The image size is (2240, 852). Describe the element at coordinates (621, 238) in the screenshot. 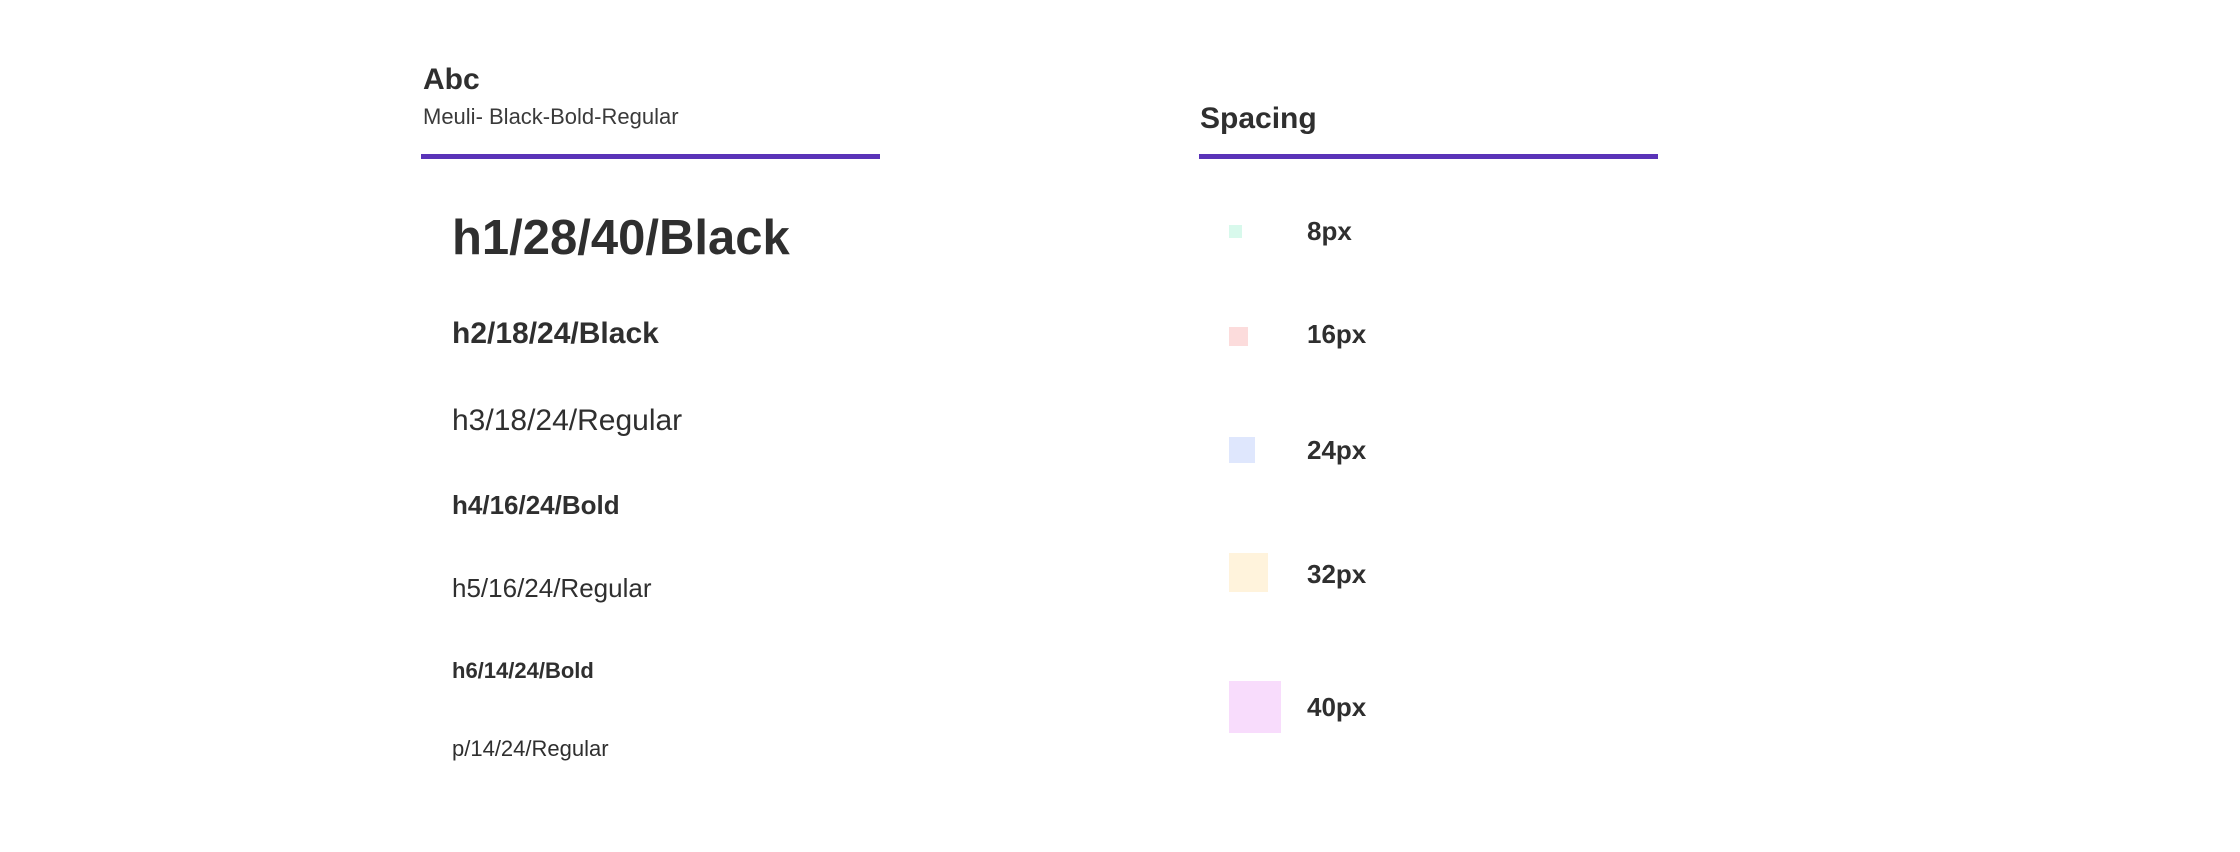

I see `type-style-h1: h1/28/40/Black` at that location.